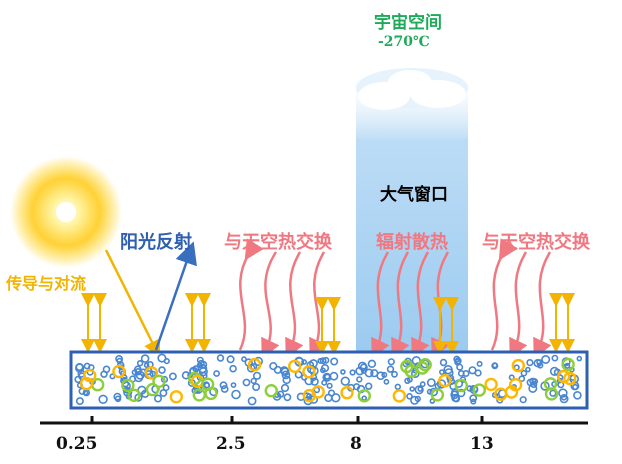 This screenshot has height=464, width=622. I want to click on wavelength-tick-label: 0.25, so click(77, 444).